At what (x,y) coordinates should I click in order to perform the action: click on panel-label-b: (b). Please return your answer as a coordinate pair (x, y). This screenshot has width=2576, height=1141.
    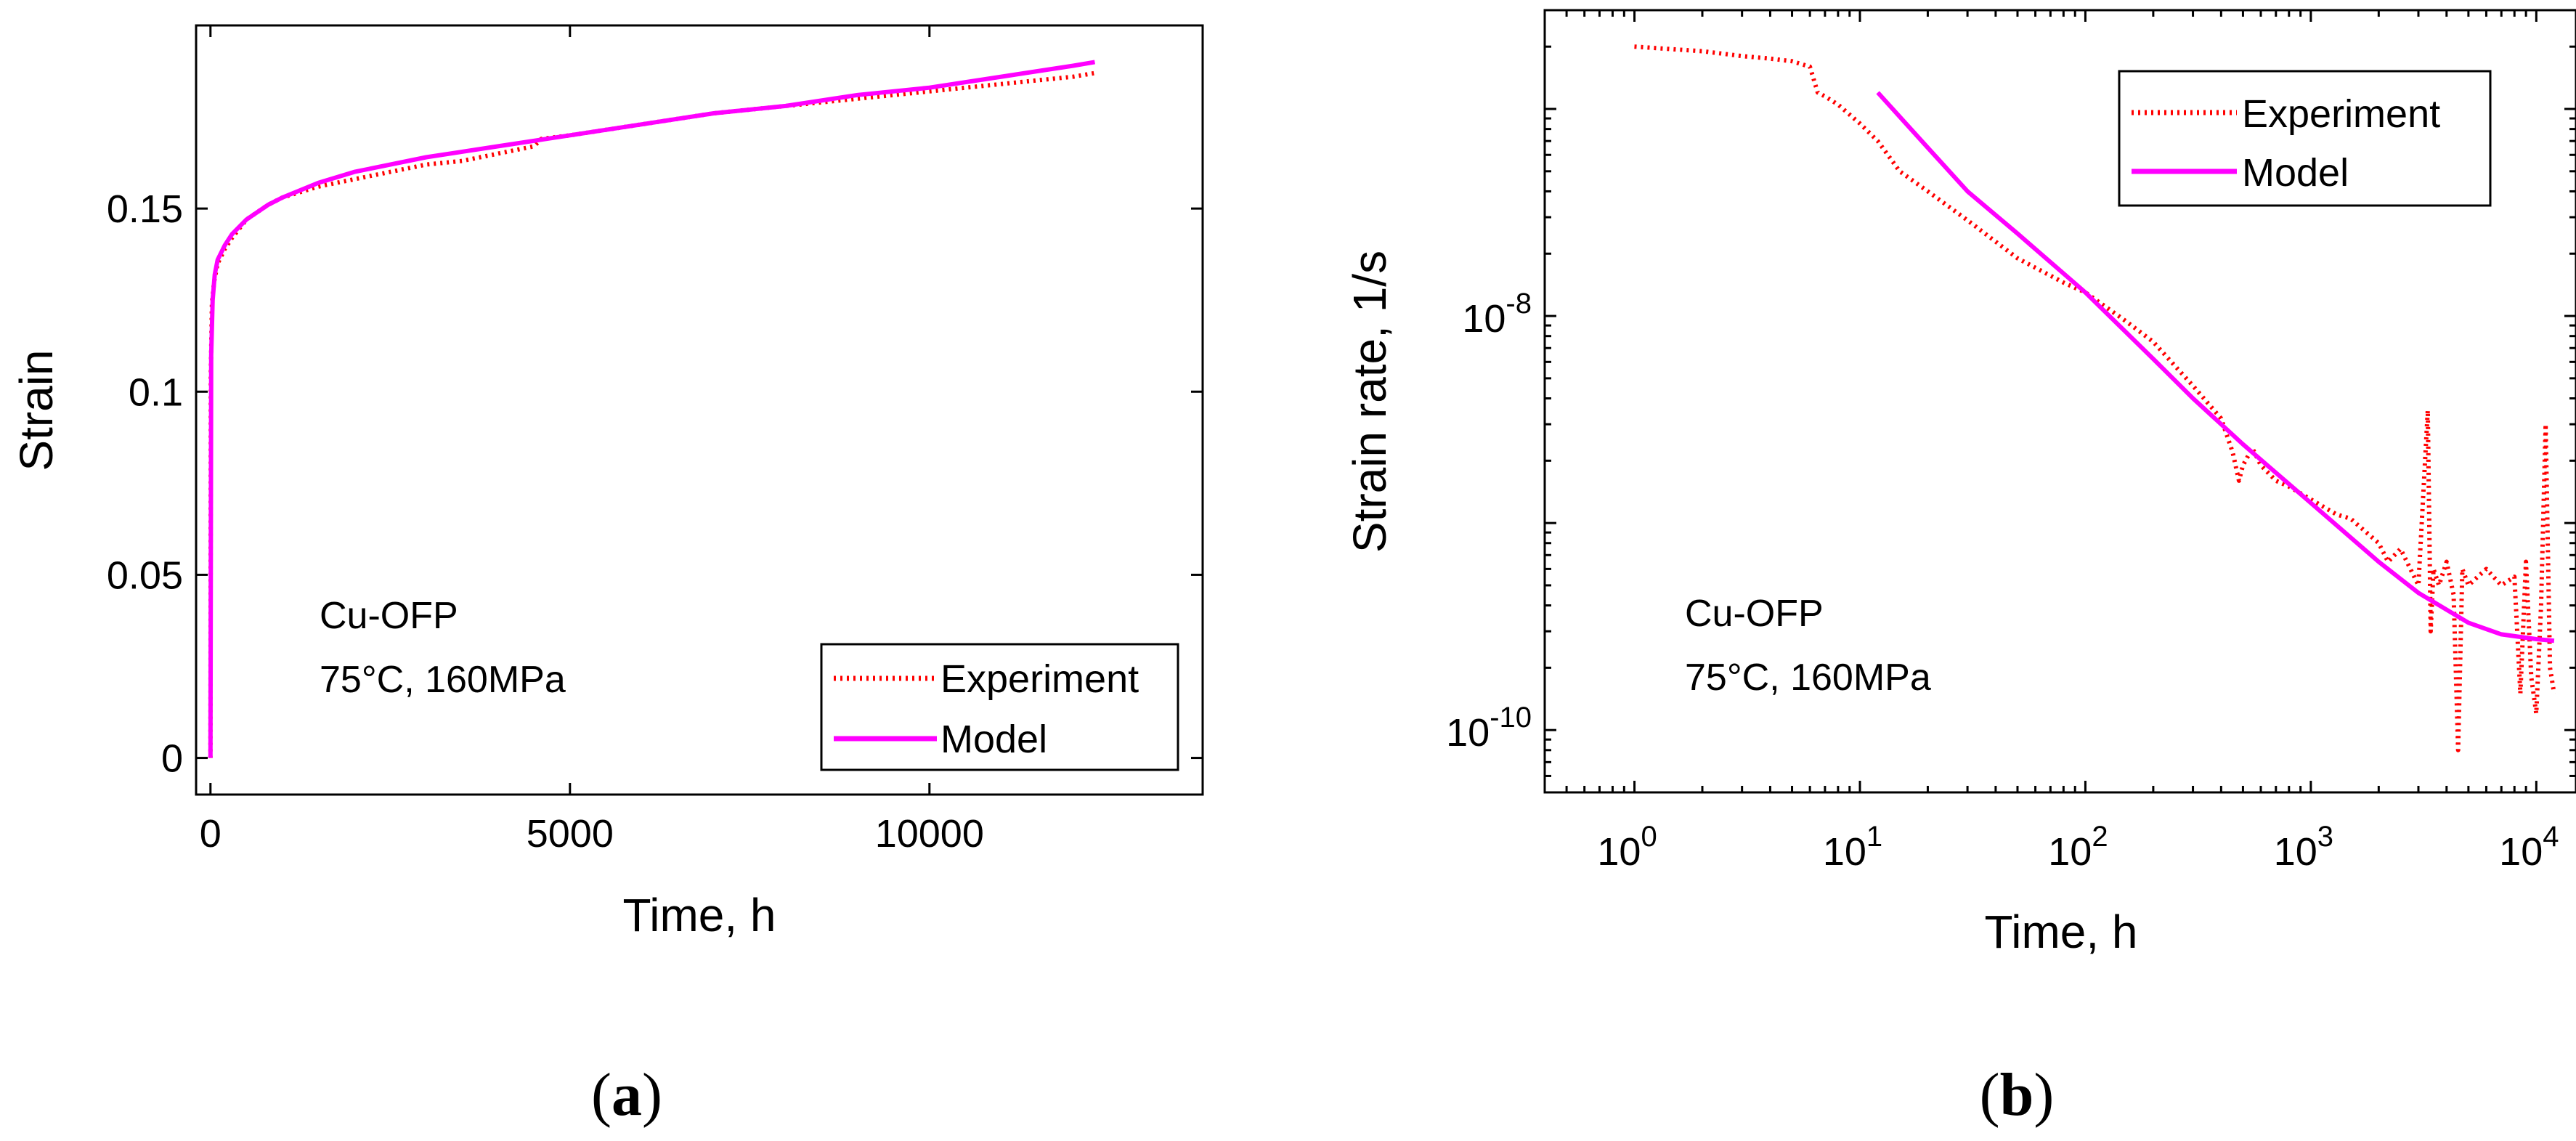
    Looking at the image, I should click on (2018, 1095).